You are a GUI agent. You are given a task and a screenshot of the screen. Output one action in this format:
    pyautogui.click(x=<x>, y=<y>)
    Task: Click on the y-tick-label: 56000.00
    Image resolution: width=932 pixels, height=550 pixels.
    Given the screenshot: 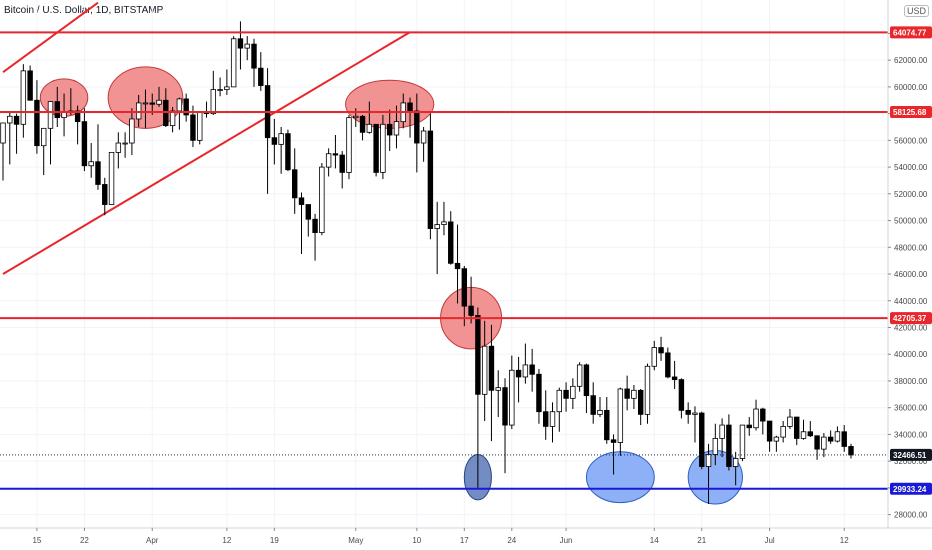 What is the action you would take?
    pyautogui.click(x=911, y=140)
    